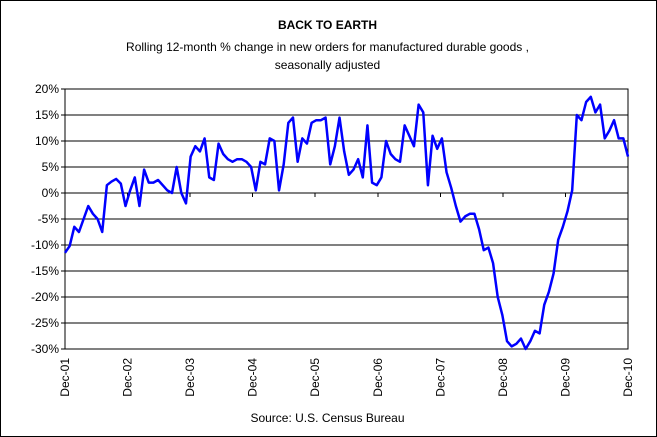  What do you see at coordinates (47, 89) in the screenshot?
I see `y-tick-label: 20%` at bounding box center [47, 89].